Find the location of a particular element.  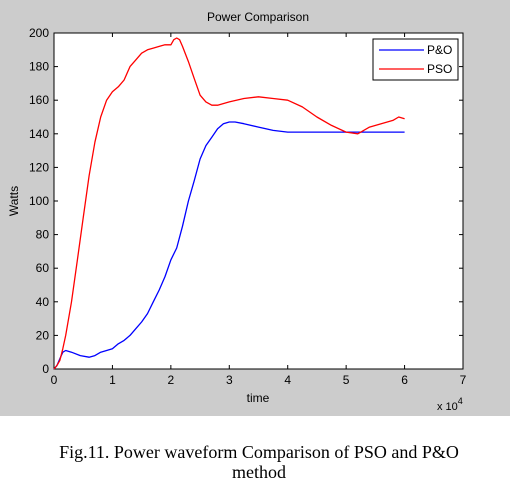

y-tick-label: 100 is located at coordinates (39, 201).